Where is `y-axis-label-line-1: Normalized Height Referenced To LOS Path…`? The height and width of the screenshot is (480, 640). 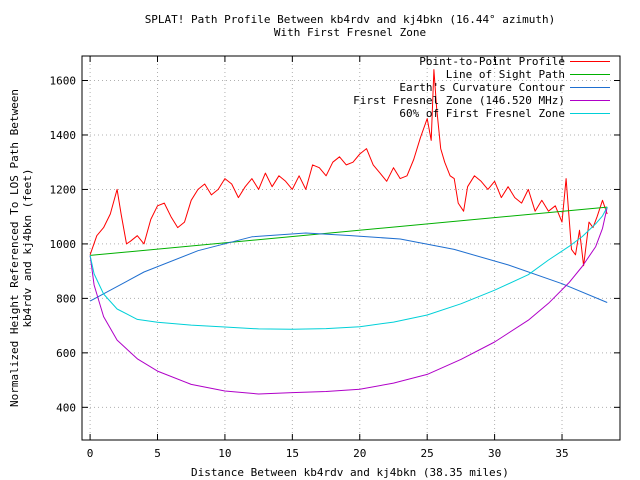 y-axis-label-line-1: Normalized Height Referenced To LOS Path… is located at coordinates (14, 248).